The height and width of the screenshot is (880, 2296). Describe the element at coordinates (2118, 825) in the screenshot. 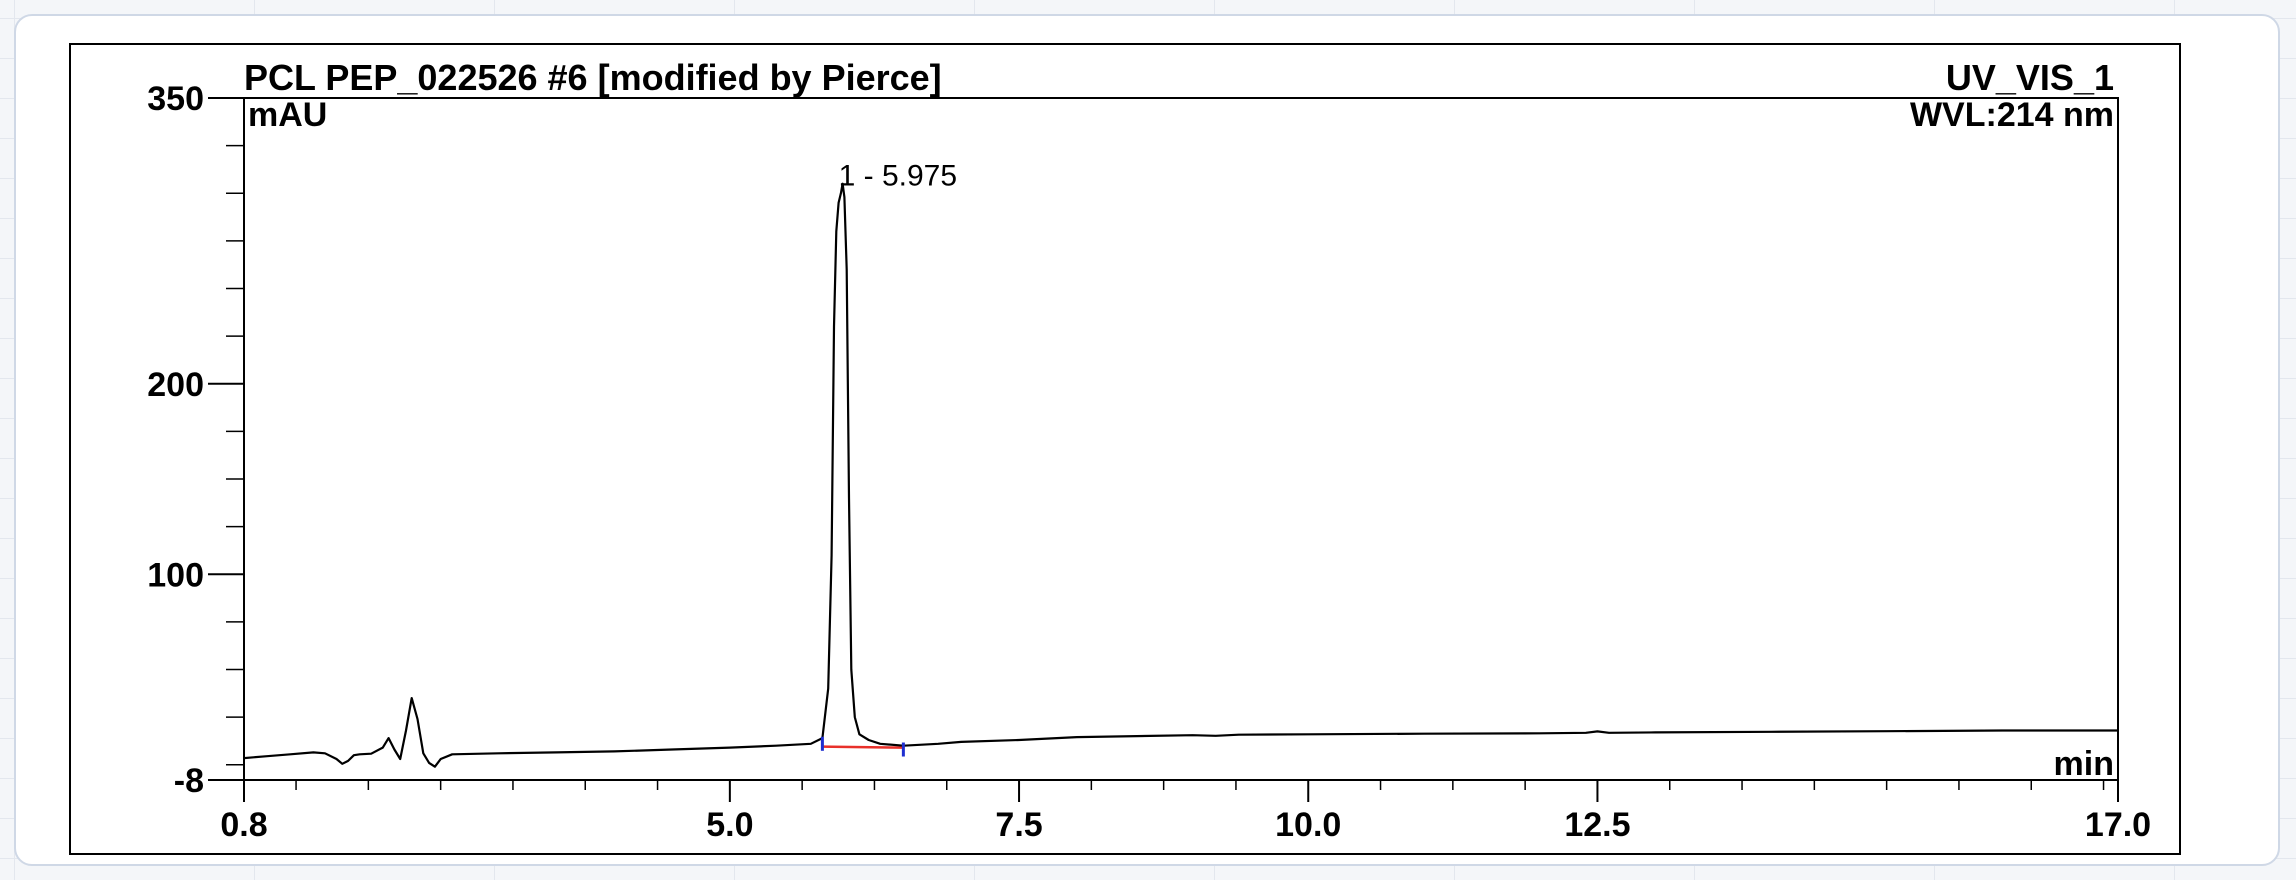

I see `x-tick-label: 17.0` at that location.